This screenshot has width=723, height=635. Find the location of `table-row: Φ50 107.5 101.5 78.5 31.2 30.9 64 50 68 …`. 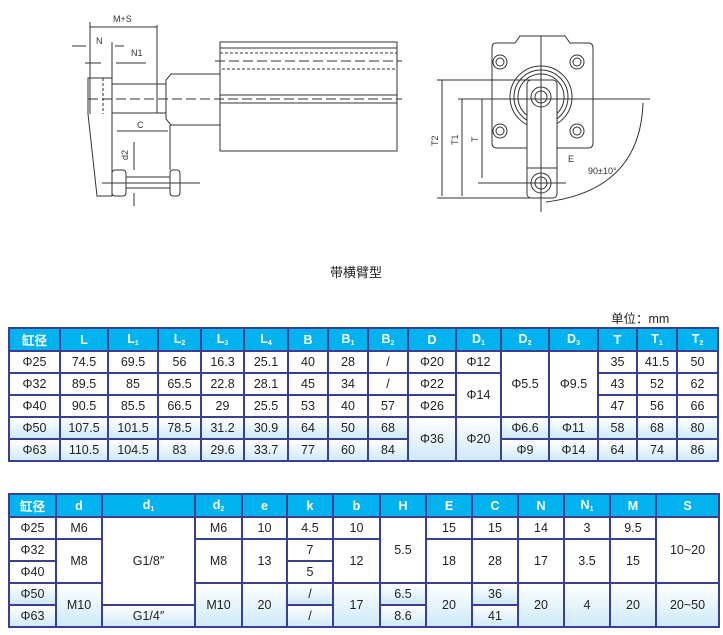

table-row: Φ50 107.5 101.5 78.5 31.2 30.9 64 50 68 … is located at coordinates (363, 439).